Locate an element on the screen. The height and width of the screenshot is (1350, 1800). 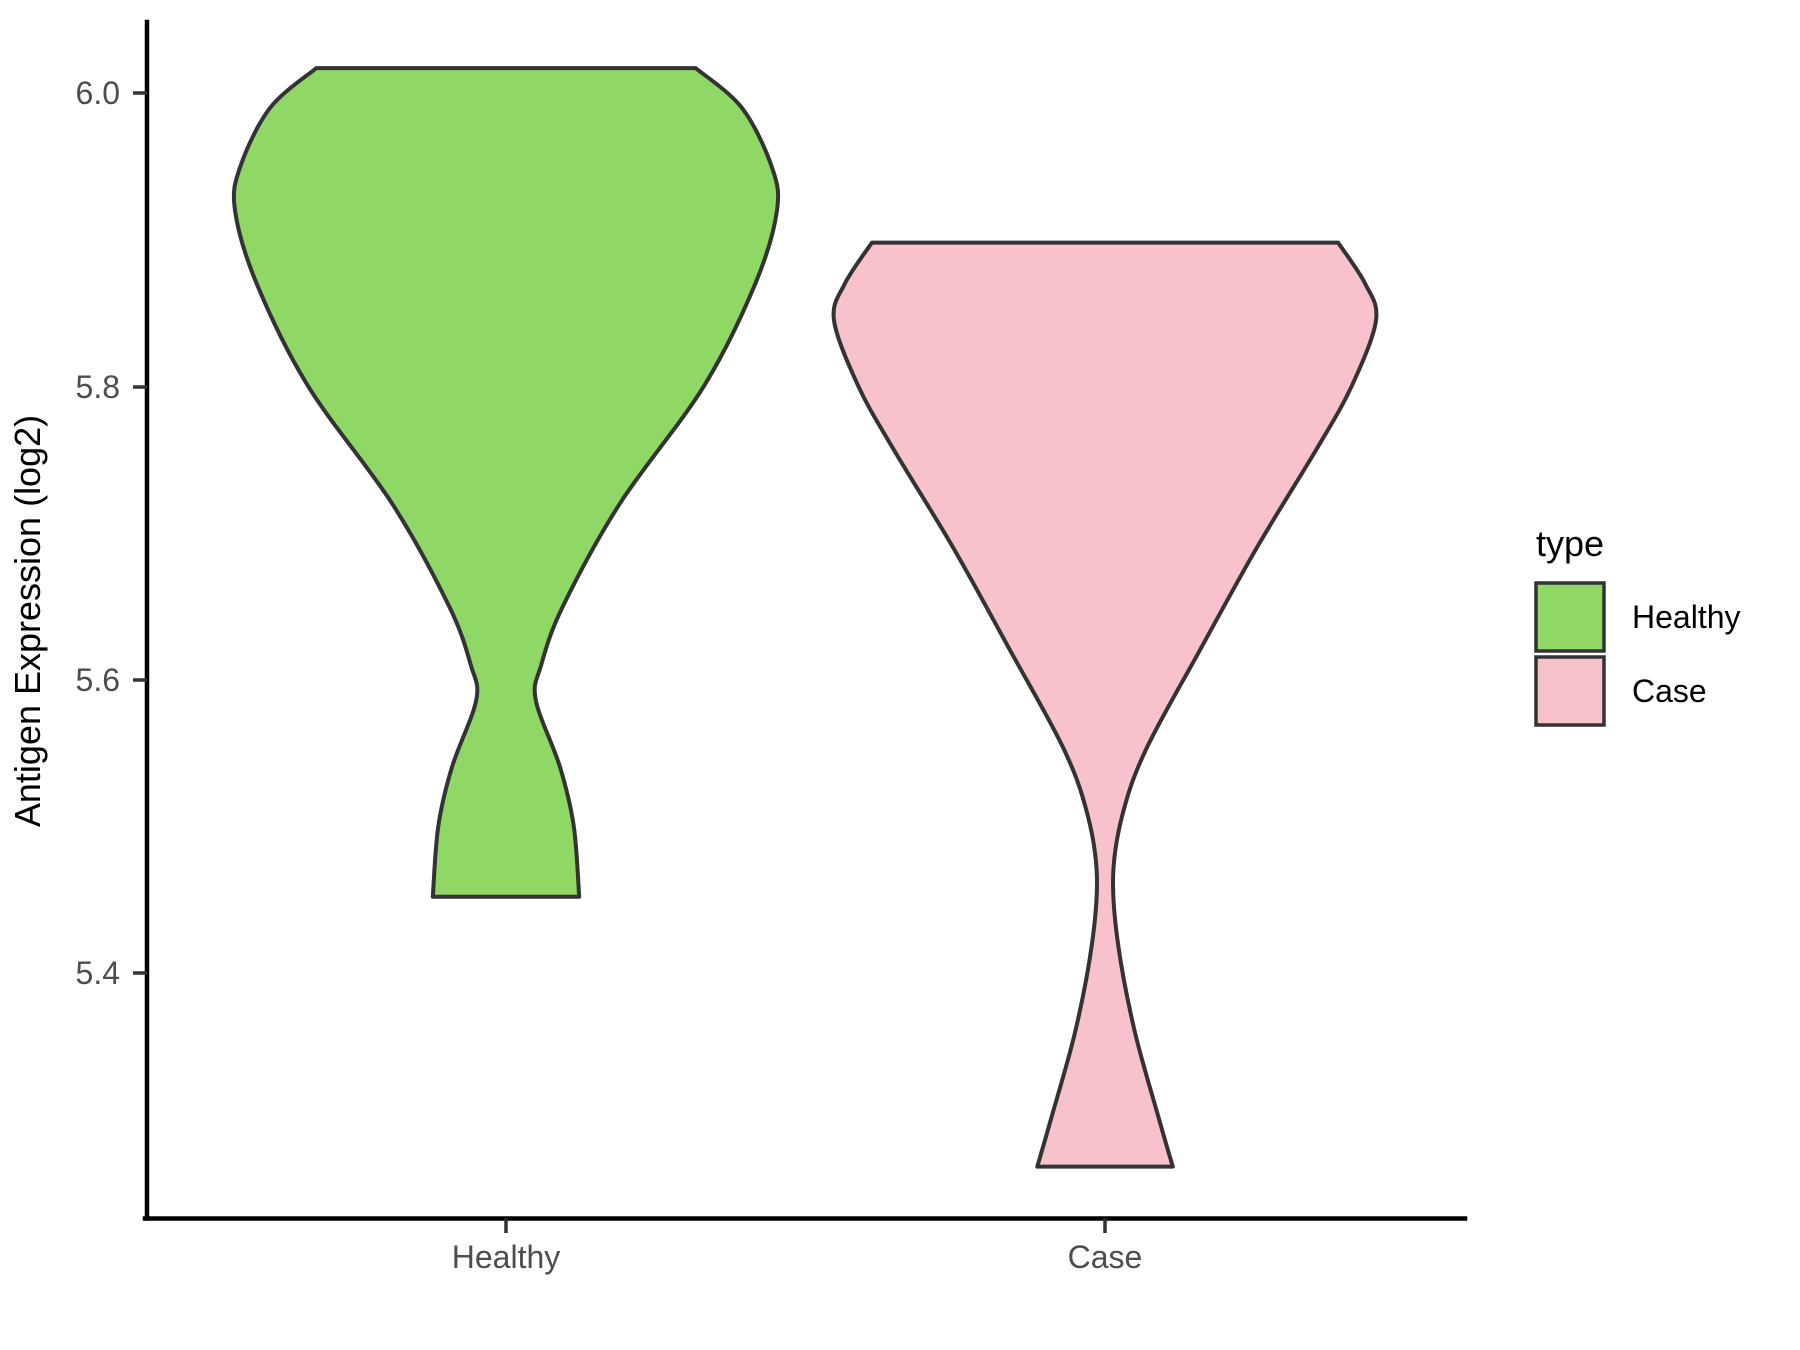
x-axis-tick-label: Healthy is located at coordinates (506, 1257).